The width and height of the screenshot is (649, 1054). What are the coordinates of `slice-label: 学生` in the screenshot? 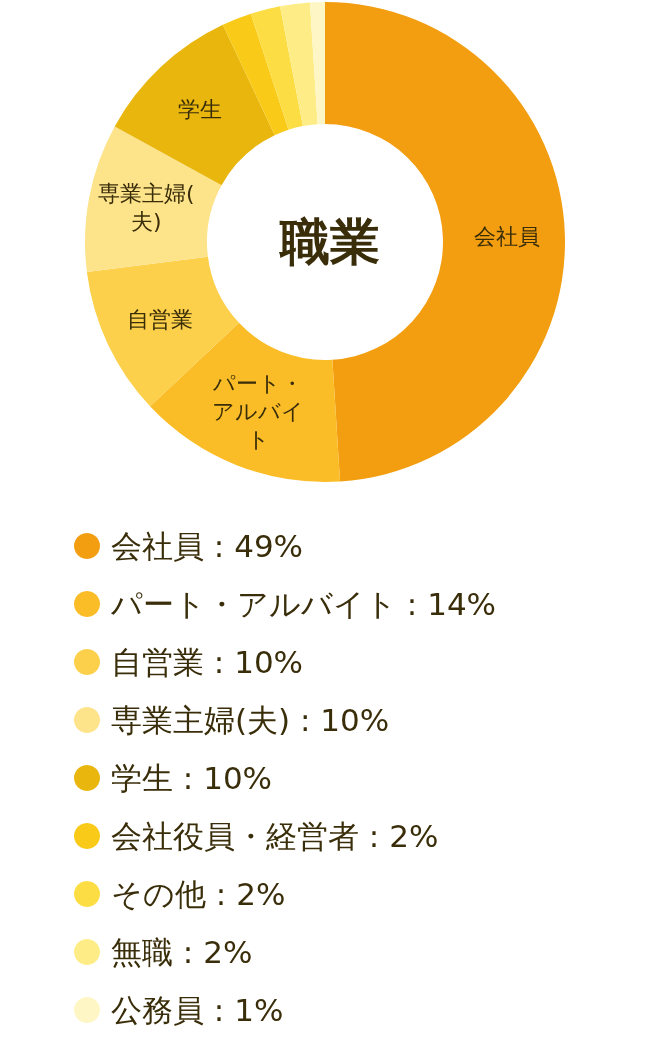 It's located at (200, 109).